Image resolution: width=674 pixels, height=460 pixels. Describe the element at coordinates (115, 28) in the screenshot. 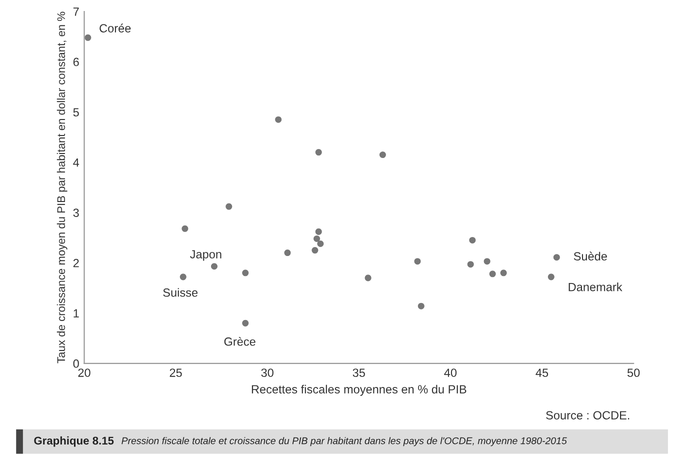

I see `annotation: Corée` at that location.